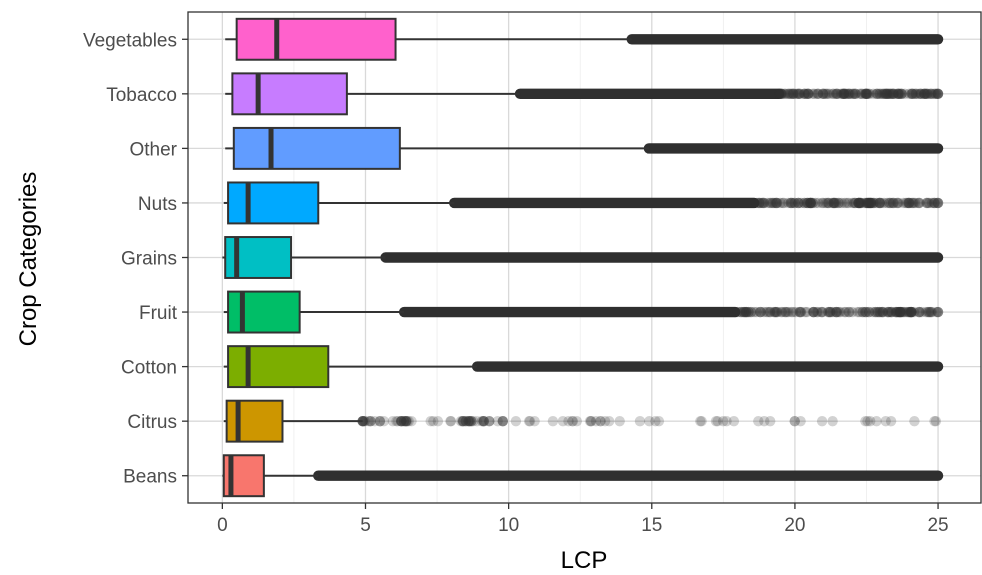 This screenshot has width=982, height=575. What do you see at coordinates (794, 525) in the screenshot?
I see `x-tick-label-20: 20` at bounding box center [794, 525].